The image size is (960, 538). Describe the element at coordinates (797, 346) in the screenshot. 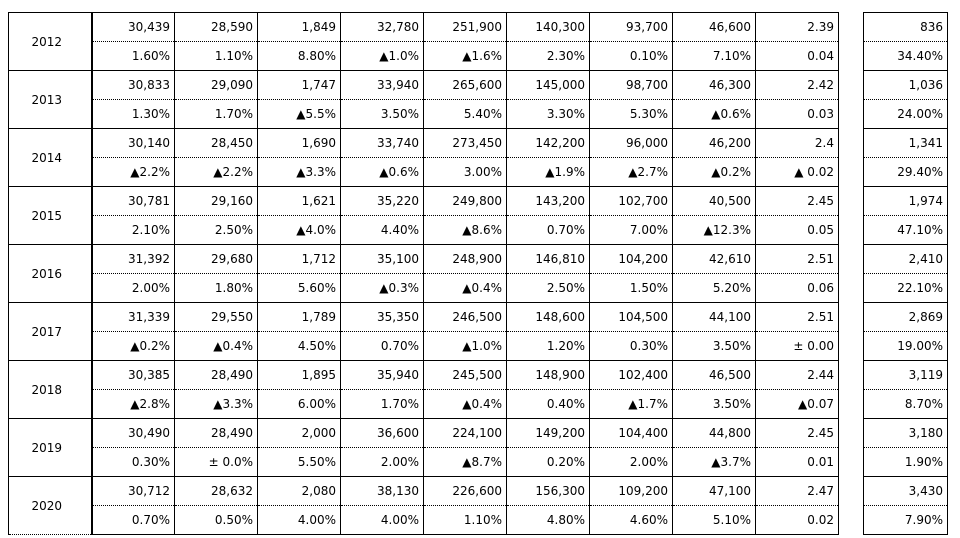

I see `change-cell: ± 0.00` at that location.